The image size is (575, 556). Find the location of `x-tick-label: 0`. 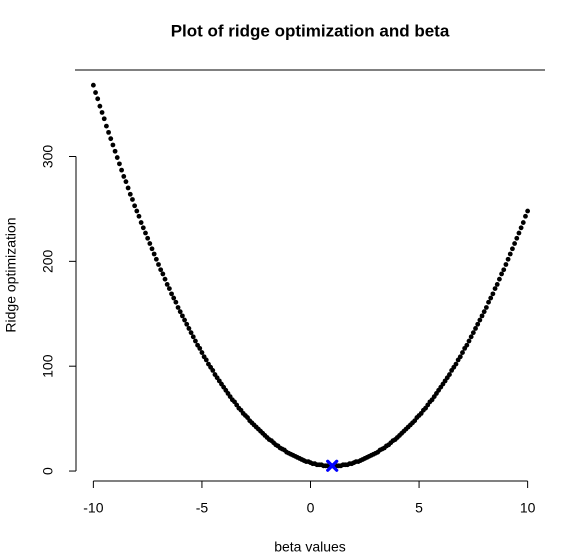

x-tick-label: 0 is located at coordinates (311, 508).